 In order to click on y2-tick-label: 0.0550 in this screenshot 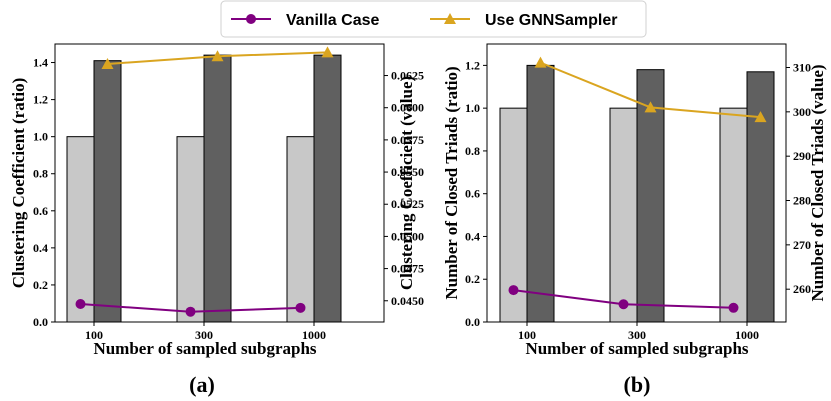, I will do `click(407, 172)`.